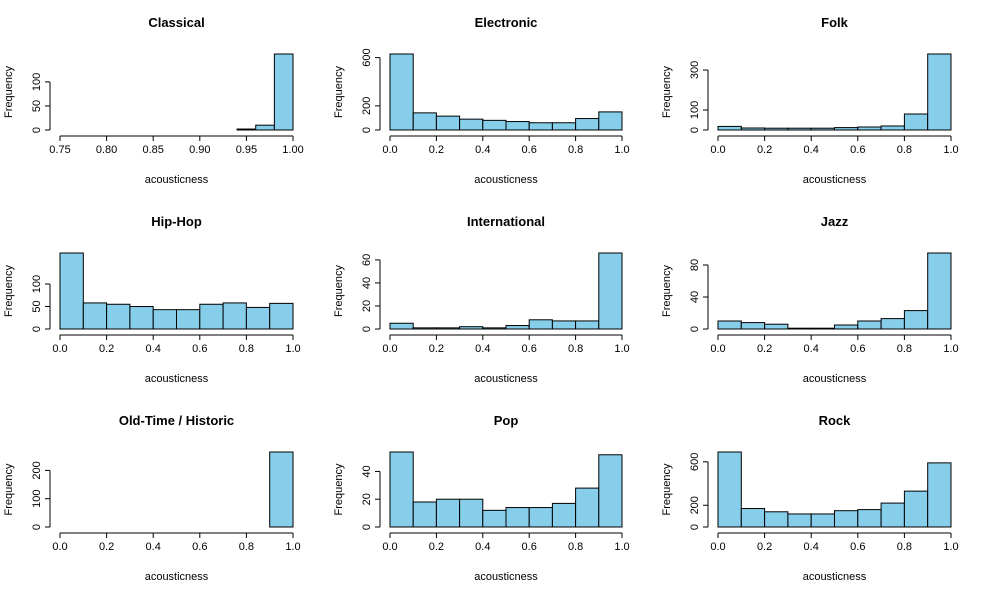  I want to click on x-tick-label: 1.00, so click(292, 150).